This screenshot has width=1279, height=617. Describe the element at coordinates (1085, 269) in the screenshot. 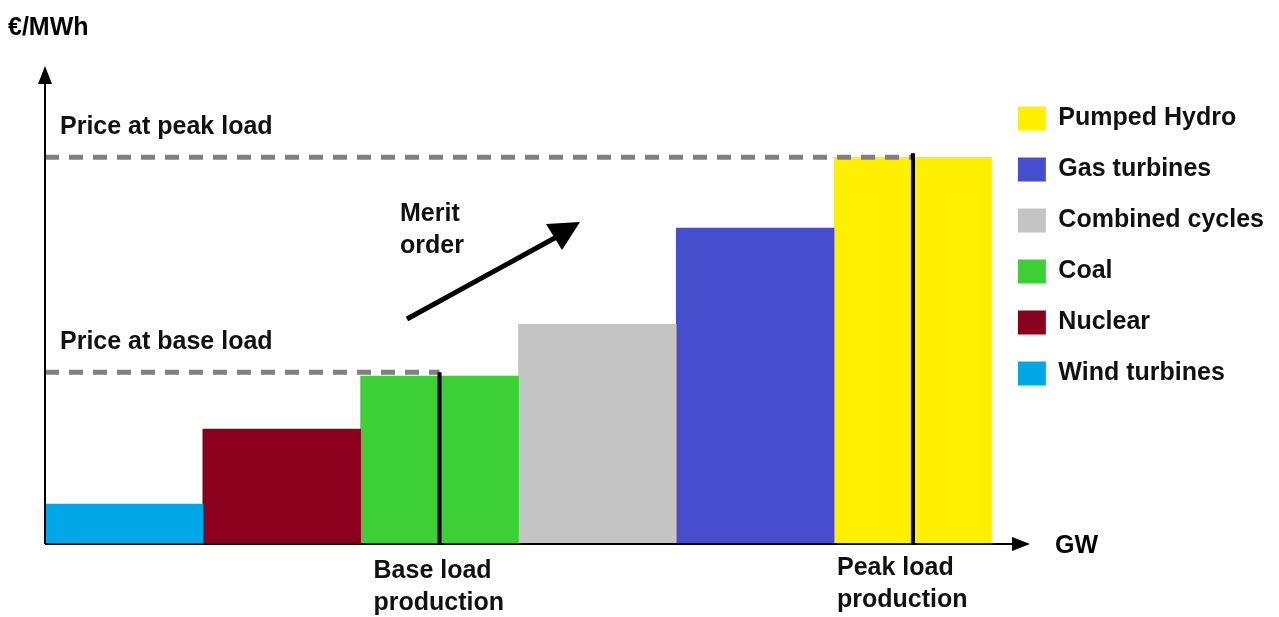

I see `legend-label: Coal` at that location.